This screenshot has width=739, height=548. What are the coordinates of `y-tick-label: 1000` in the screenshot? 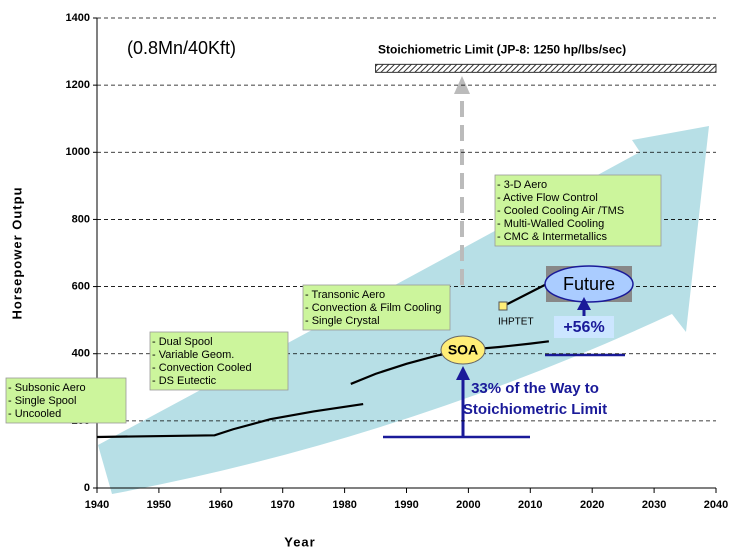 It's located at (78, 152).